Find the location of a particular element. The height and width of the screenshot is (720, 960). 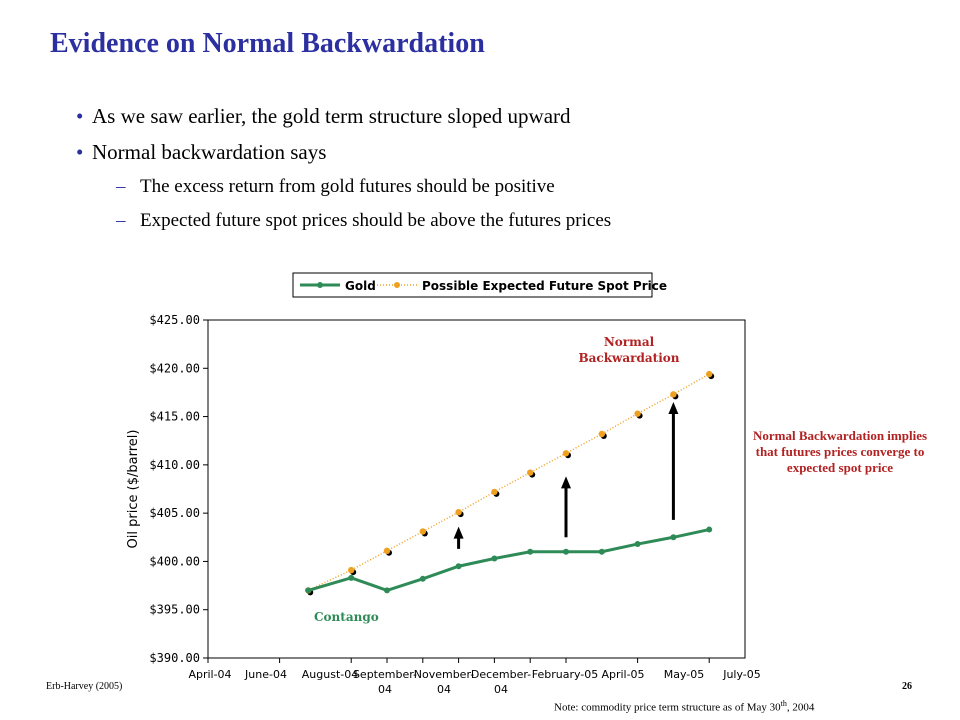

x-tick-label: July-05 is located at coordinates (741, 674).